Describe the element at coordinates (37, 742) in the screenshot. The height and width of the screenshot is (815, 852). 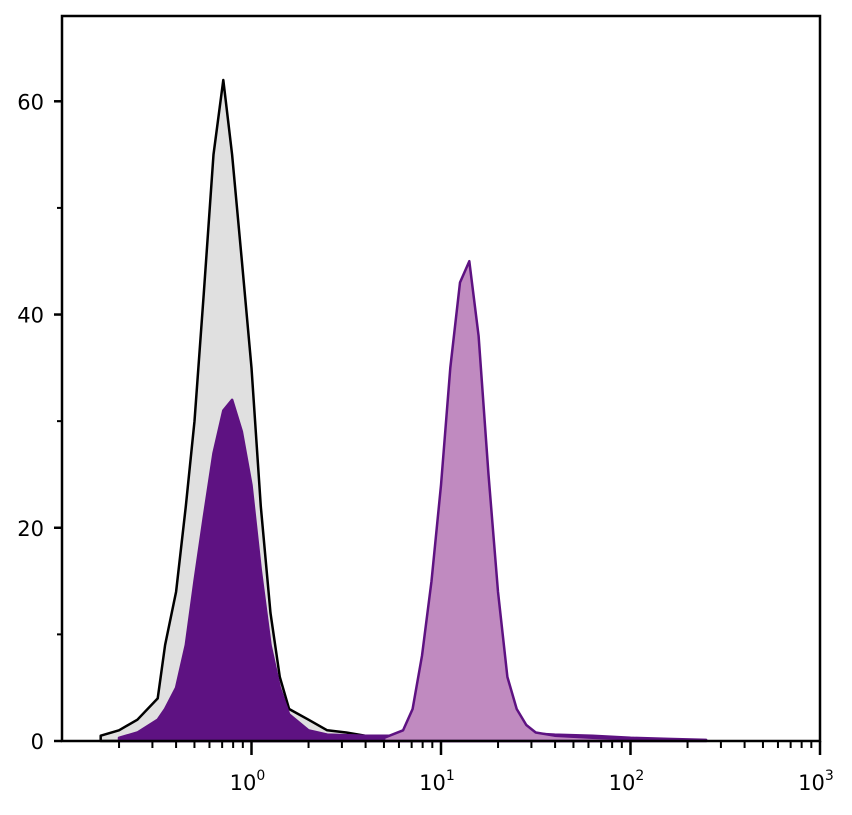
I see `y-tick-label: 0` at that location.